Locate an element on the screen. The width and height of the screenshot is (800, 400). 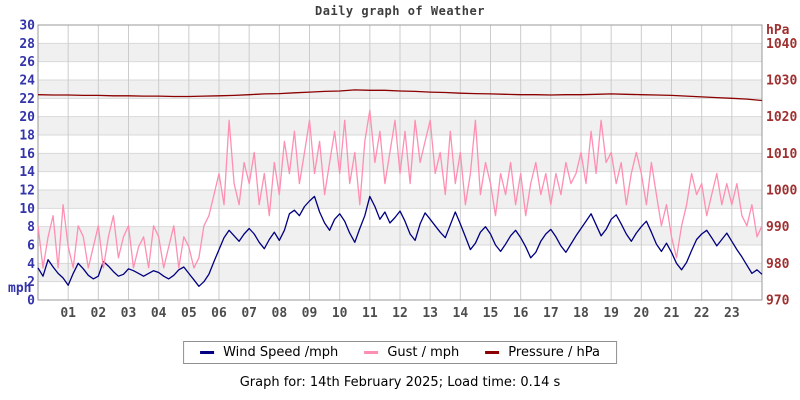
x-axis-tick: 19 is located at coordinates (611, 313).